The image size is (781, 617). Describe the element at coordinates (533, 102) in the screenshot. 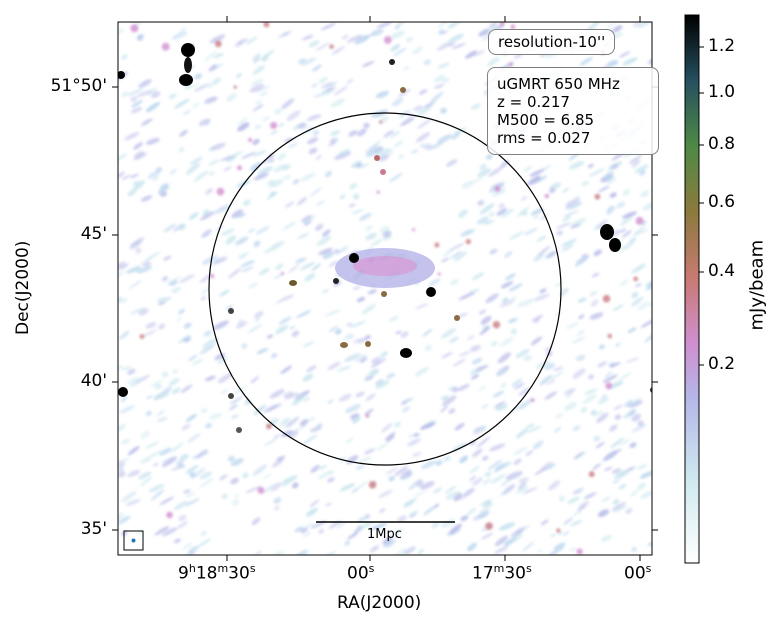

I see `redshift-label: z = 0.217` at that location.